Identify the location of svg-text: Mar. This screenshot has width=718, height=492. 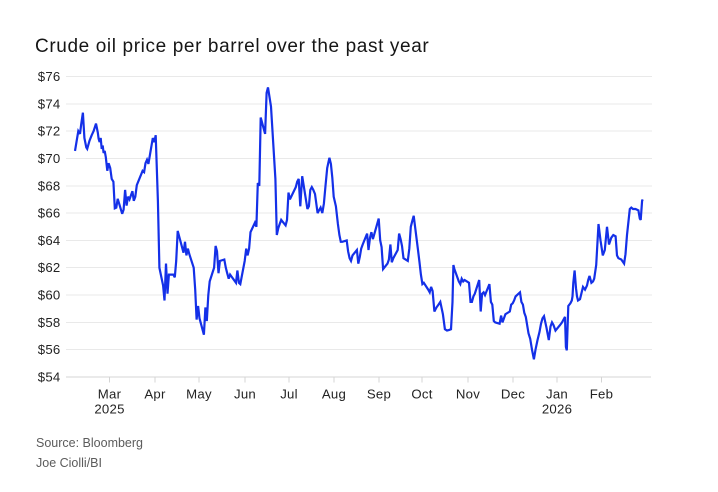
(110, 394).